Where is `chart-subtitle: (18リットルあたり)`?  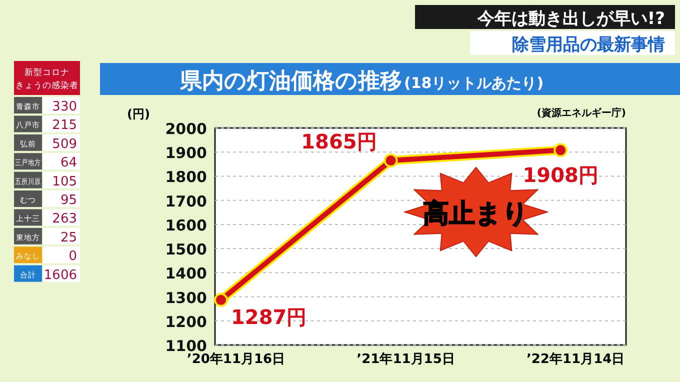
chart-subtitle: (18リットルあたり) is located at coordinates (474, 83).